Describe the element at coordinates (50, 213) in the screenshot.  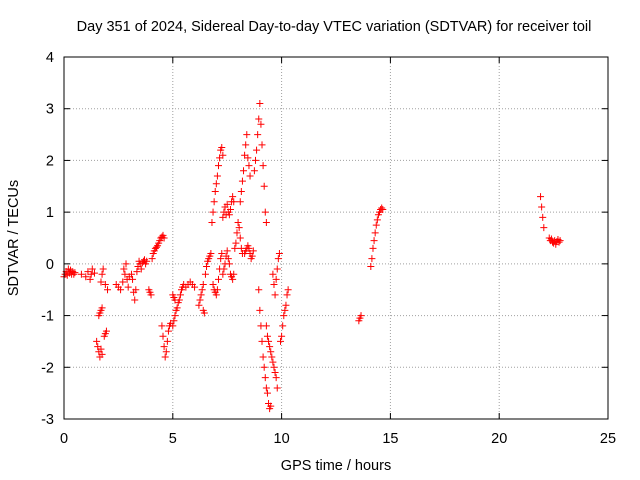
I see `y-tick-label: 1` at that location.